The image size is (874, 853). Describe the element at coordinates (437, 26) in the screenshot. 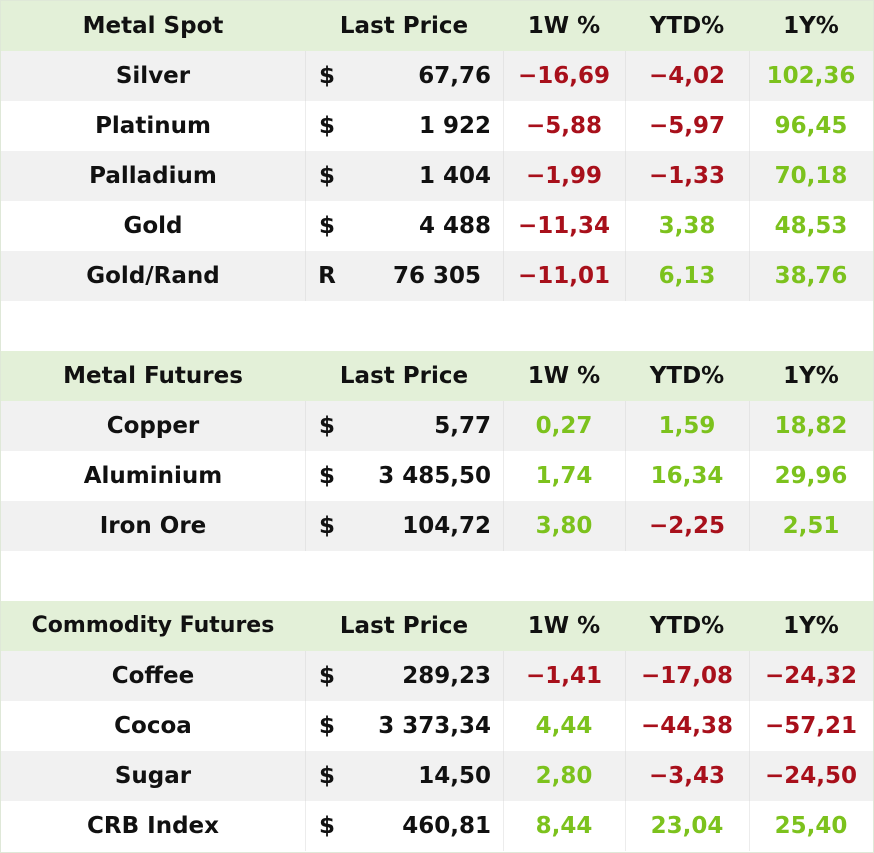

I see `section-header-metal-spot: Metal Spot Last Price 1W % YTD% 1Y%` at that location.